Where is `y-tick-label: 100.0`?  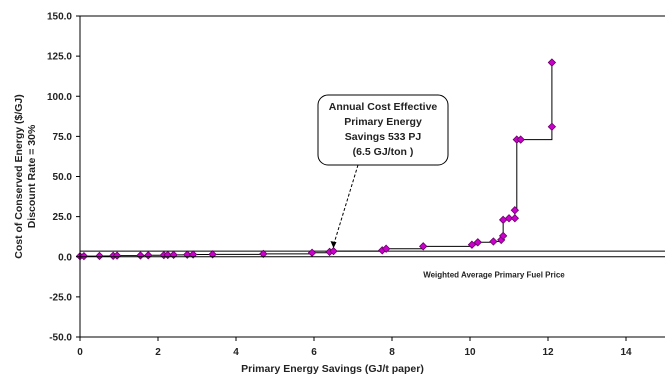 y-tick-label: 100.0 is located at coordinates (59, 97).